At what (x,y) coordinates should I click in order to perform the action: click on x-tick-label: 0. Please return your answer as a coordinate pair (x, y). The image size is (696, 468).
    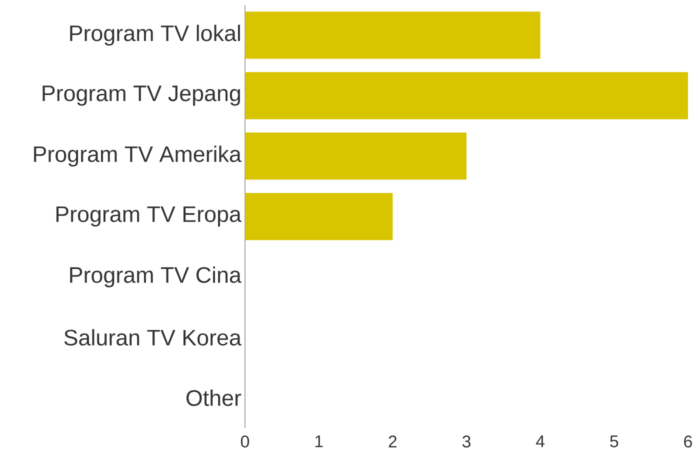
    Looking at the image, I should click on (245, 442).